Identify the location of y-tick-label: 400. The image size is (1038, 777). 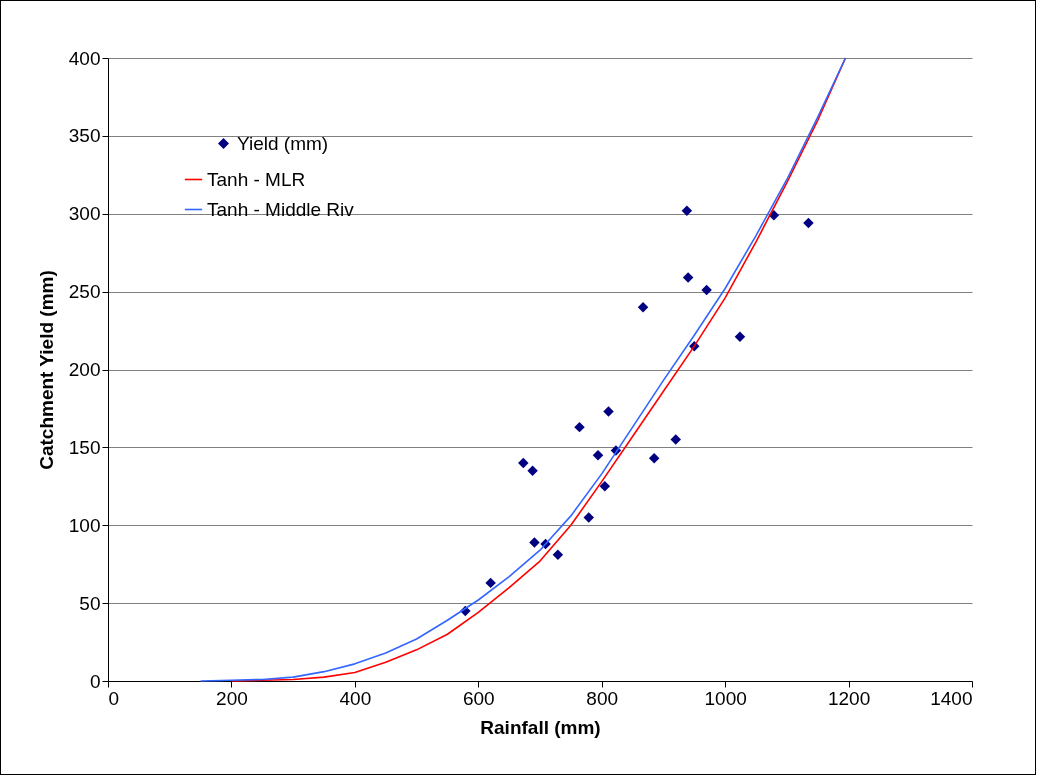
(84, 58).